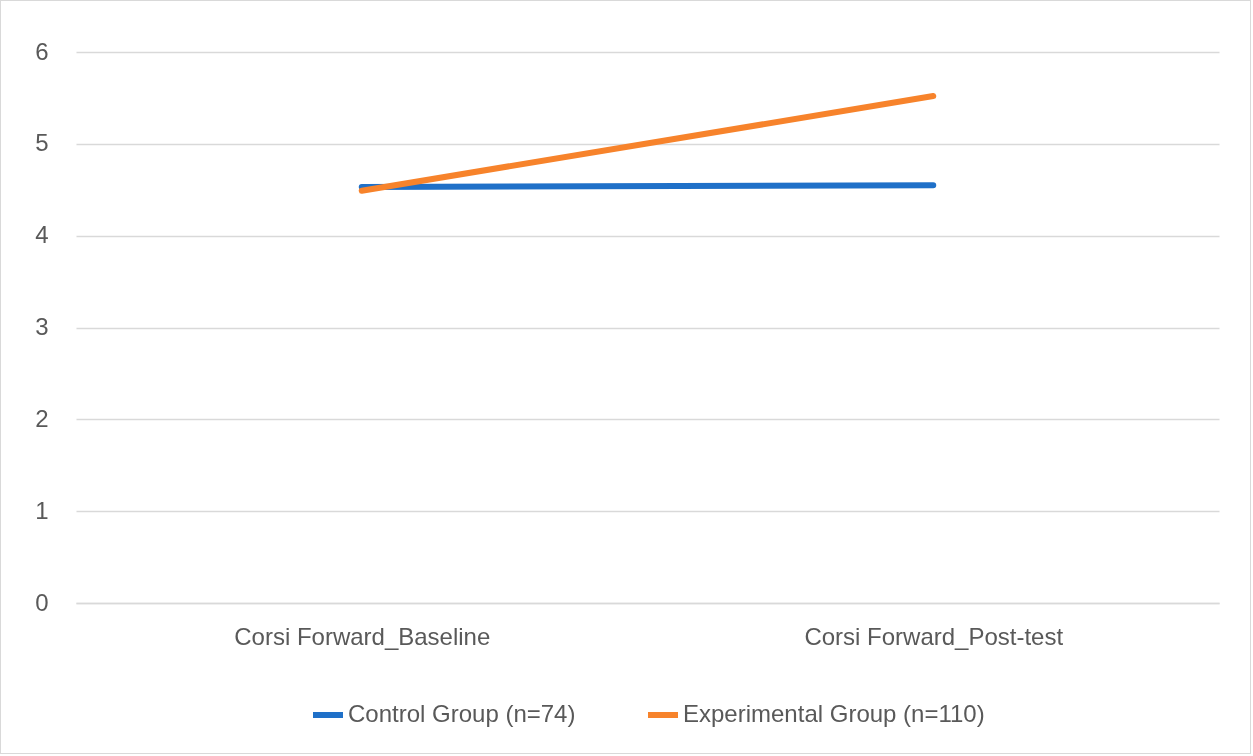 The width and height of the screenshot is (1253, 756). Describe the element at coordinates (934, 636) in the screenshot. I see `x-tick-label: Corsi Forward_Post-test` at that location.